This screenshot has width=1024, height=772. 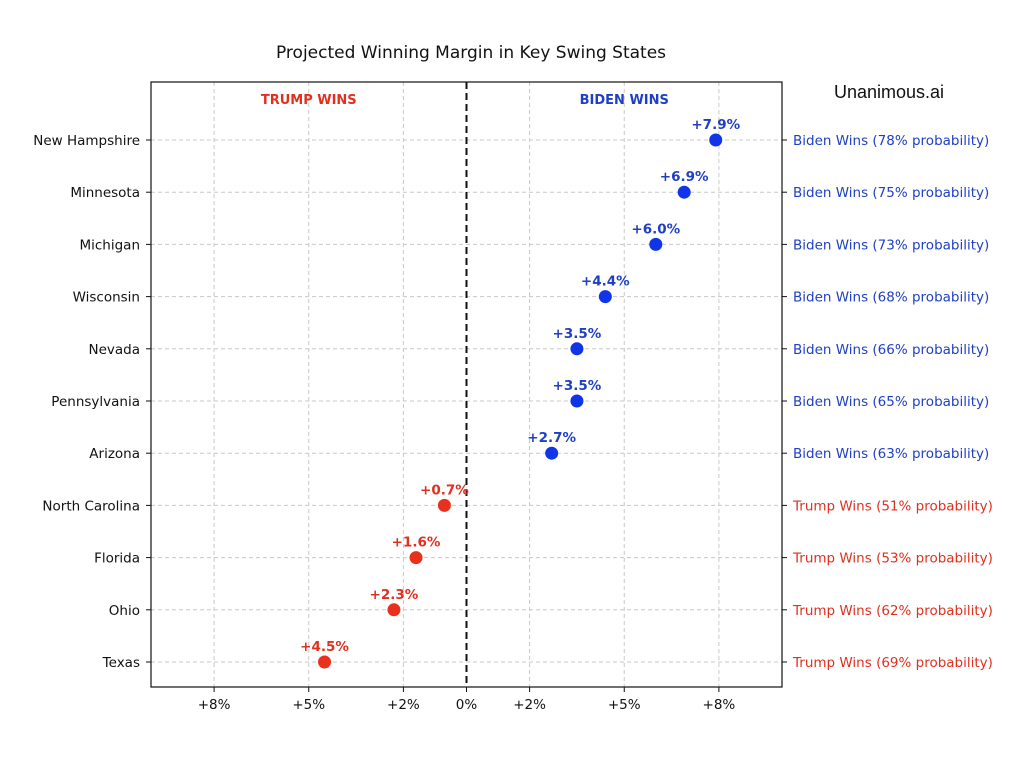 What do you see at coordinates (892, 559) in the screenshot?
I see `probability-label: Trump Wins (53% probability)` at bounding box center [892, 559].